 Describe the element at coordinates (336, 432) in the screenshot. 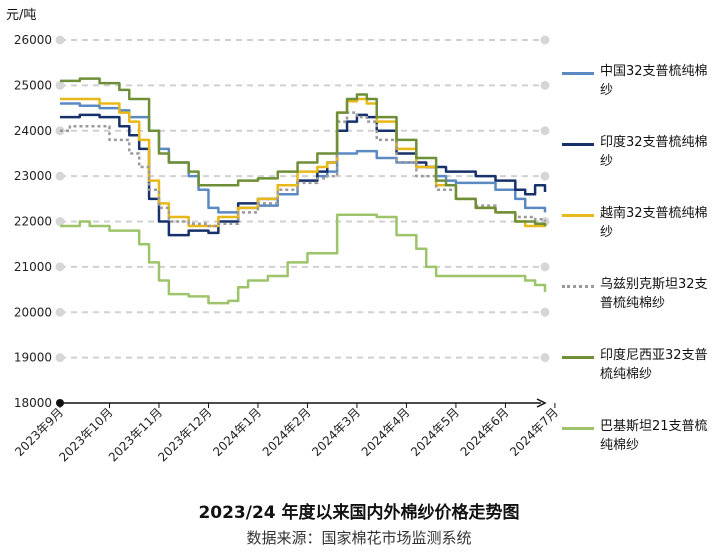

I see `x-tick-label: 2024年3月` at that location.